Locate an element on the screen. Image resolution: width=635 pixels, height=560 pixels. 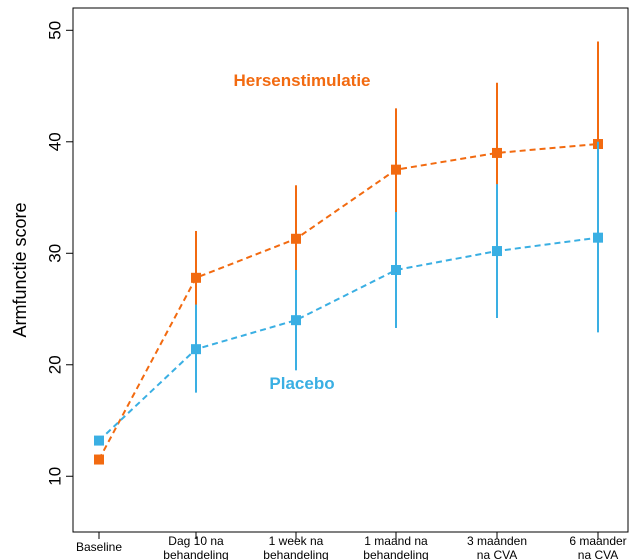
x-tick-label: 1 maand na behandeling is located at coordinates (395, 547).